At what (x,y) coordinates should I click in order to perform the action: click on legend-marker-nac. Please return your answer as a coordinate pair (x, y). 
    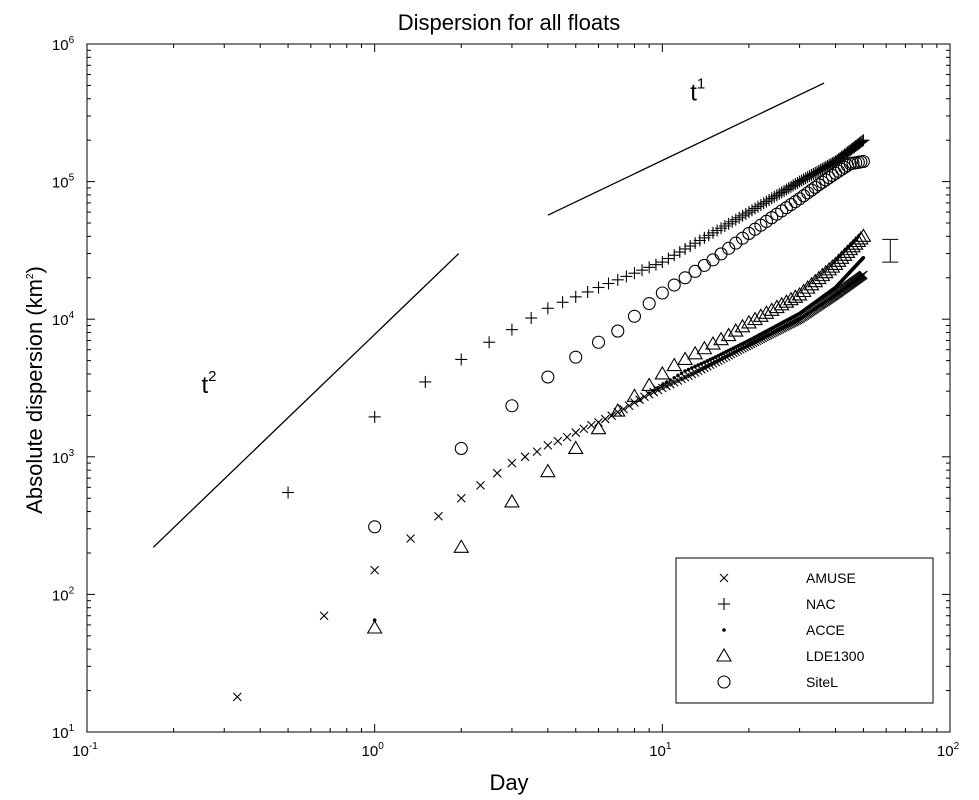
    Looking at the image, I should click on (724, 604).